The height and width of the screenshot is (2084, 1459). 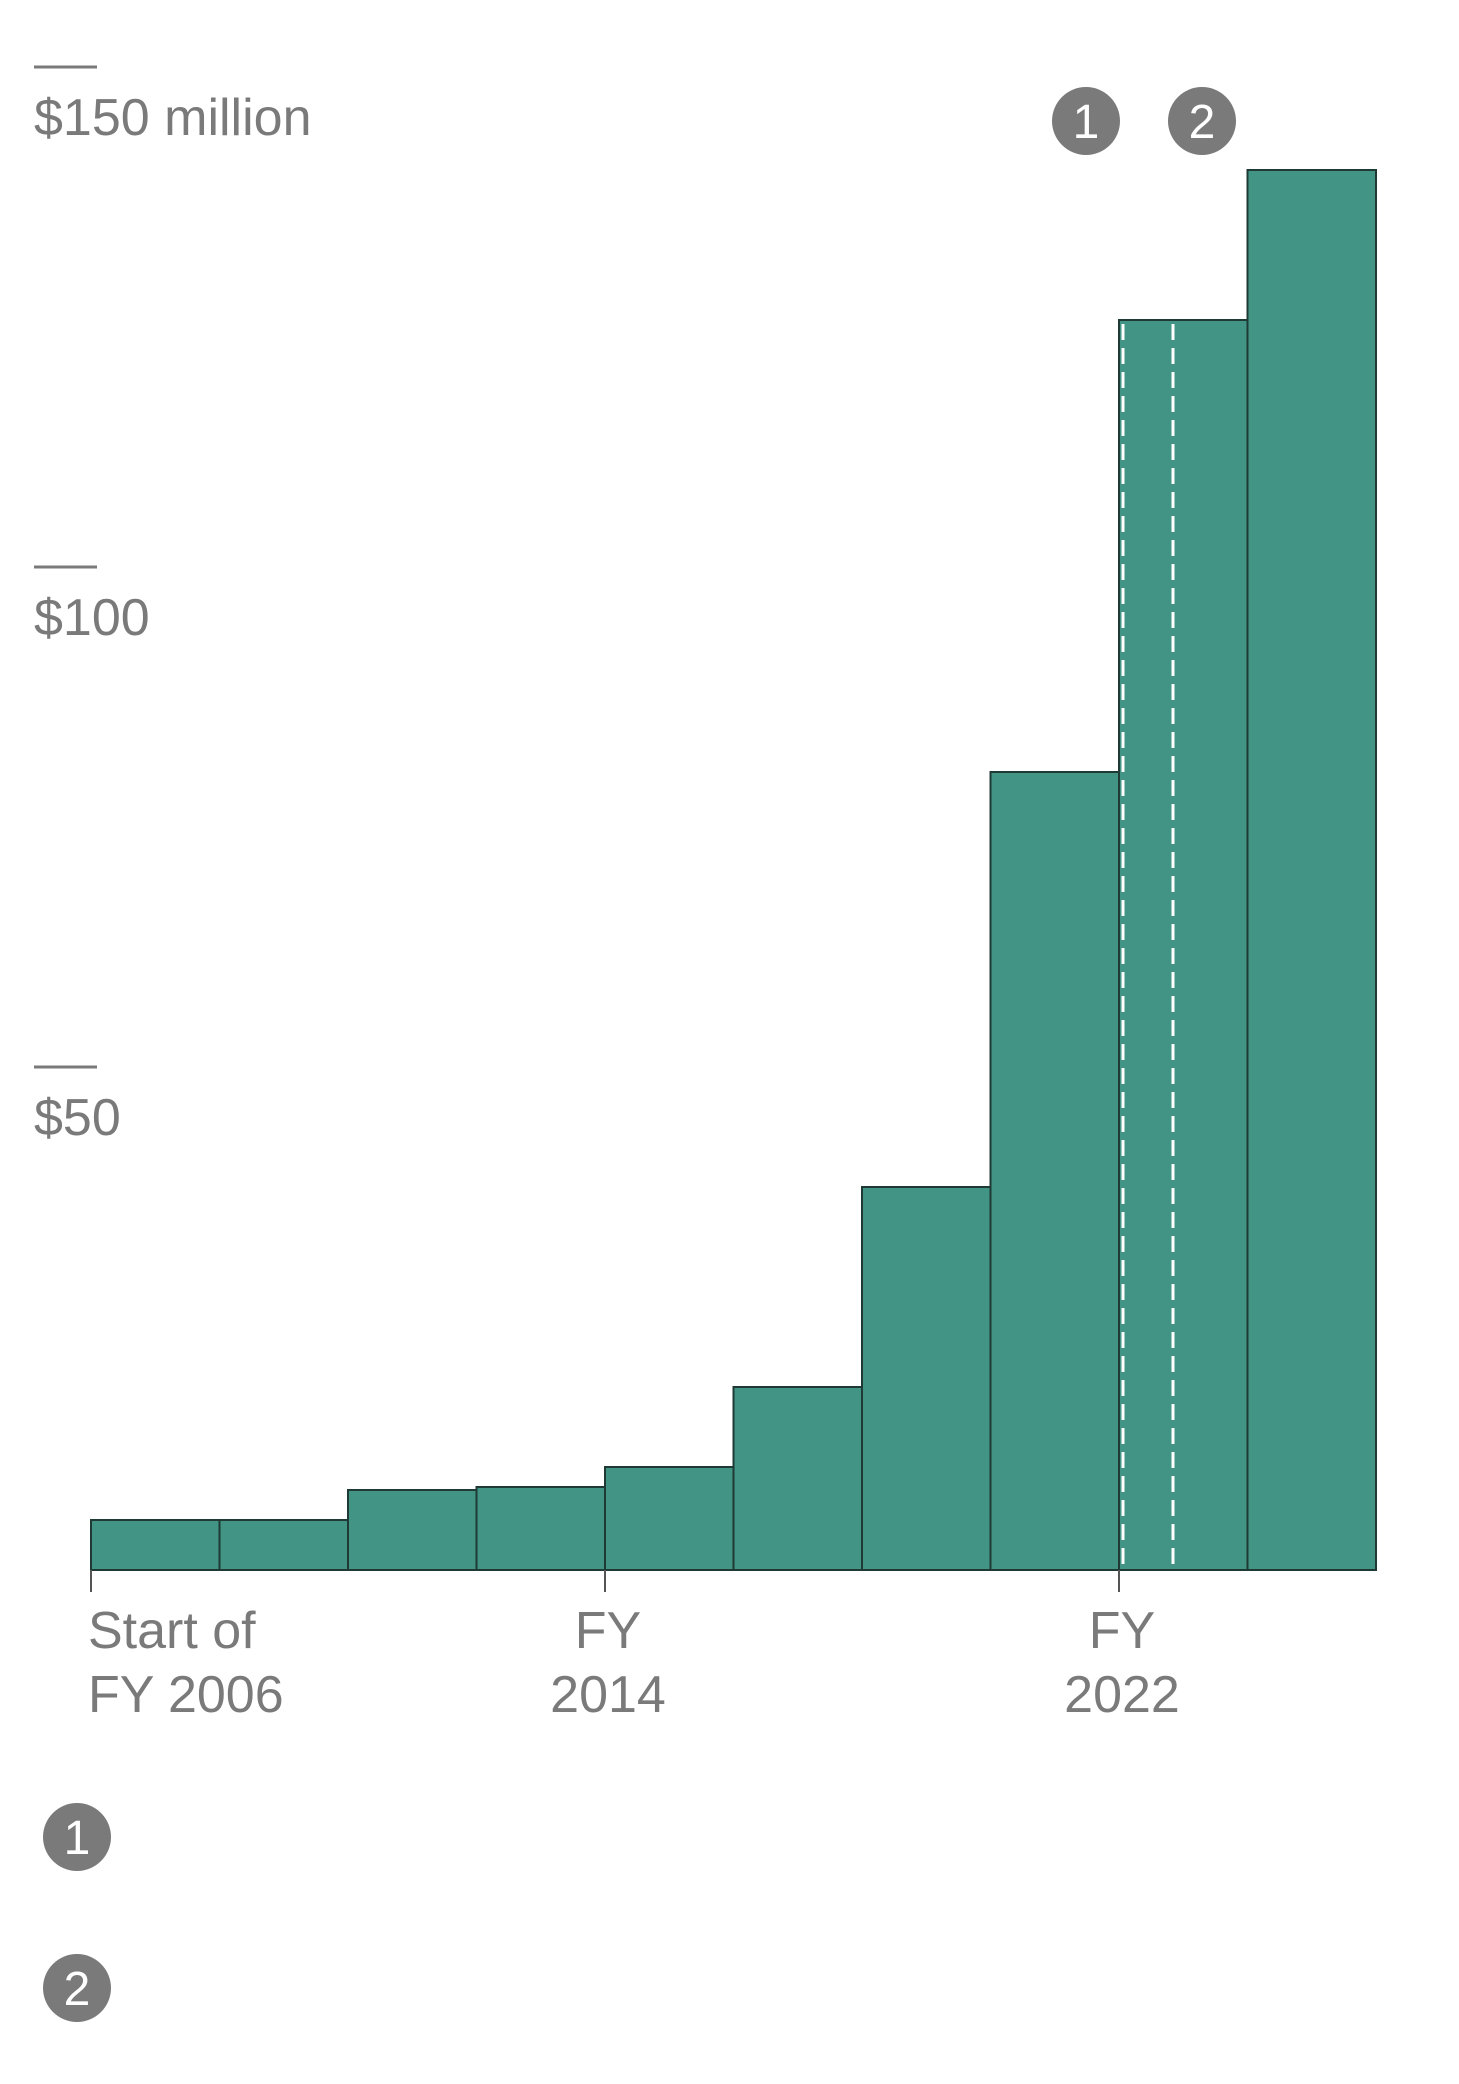 I want to click on x-axis: Start of FY 2006 FY 2014 FY 2022, so click(x=732, y=1646).